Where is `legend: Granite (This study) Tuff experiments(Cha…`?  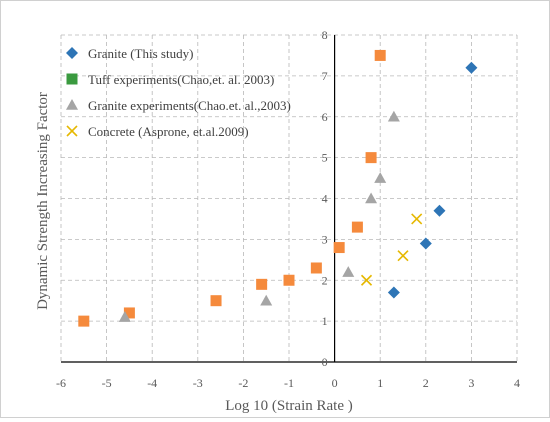
legend: Granite (This study) Tuff experiments(Cha… is located at coordinates (178, 92).